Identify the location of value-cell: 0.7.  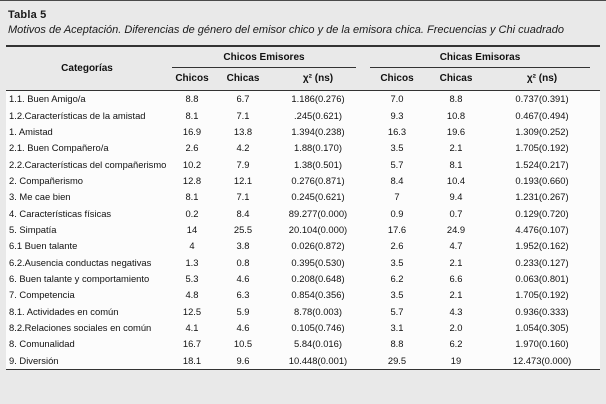
(456, 213).